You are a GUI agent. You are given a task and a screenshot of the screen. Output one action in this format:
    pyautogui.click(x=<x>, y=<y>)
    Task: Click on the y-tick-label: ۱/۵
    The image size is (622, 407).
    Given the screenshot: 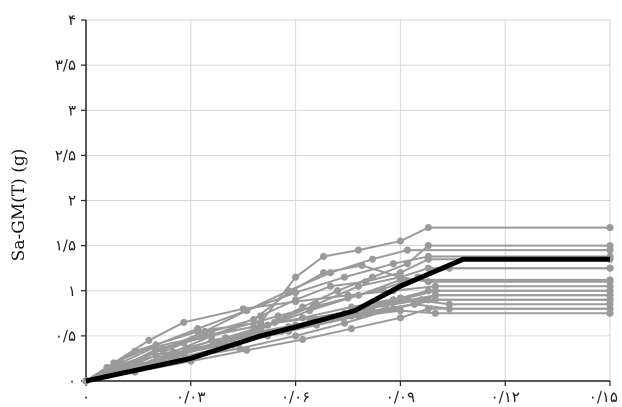 What is the action you would take?
    pyautogui.click(x=65, y=246)
    